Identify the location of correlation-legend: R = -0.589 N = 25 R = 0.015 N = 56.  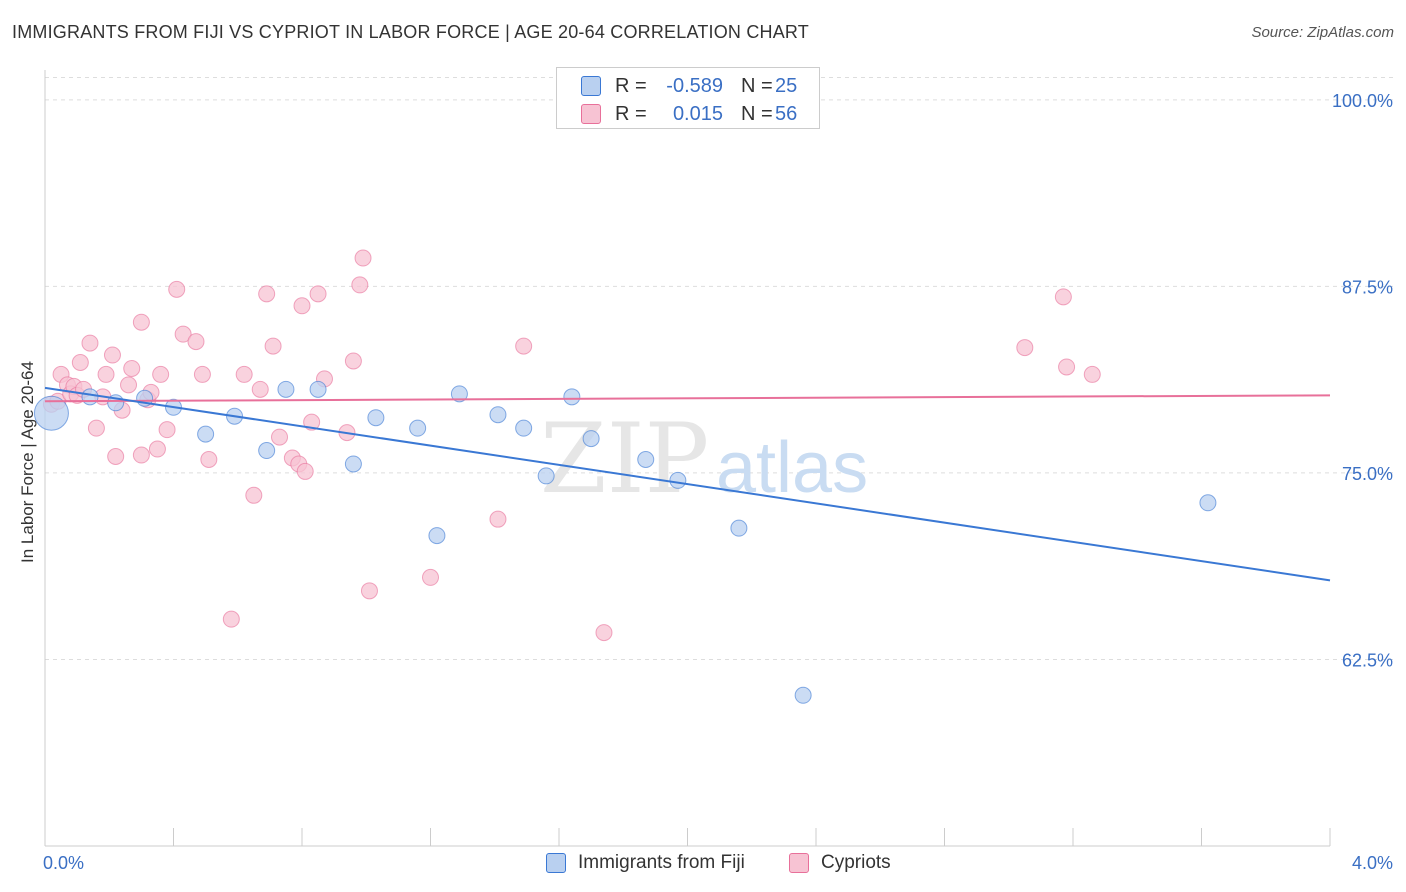
(688, 98).